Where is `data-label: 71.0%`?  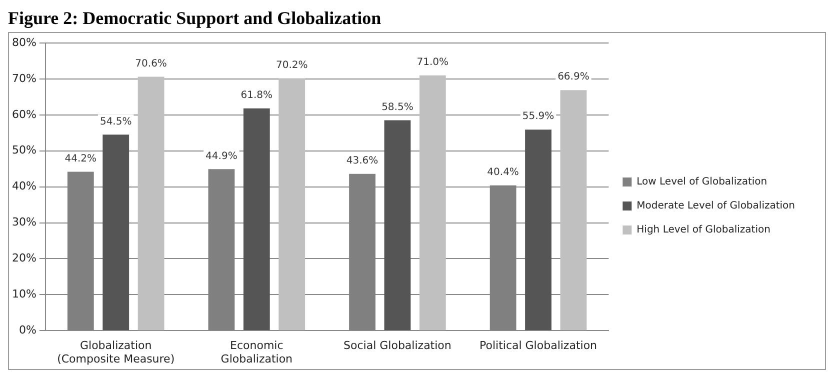 data-label: 71.0% is located at coordinates (432, 62).